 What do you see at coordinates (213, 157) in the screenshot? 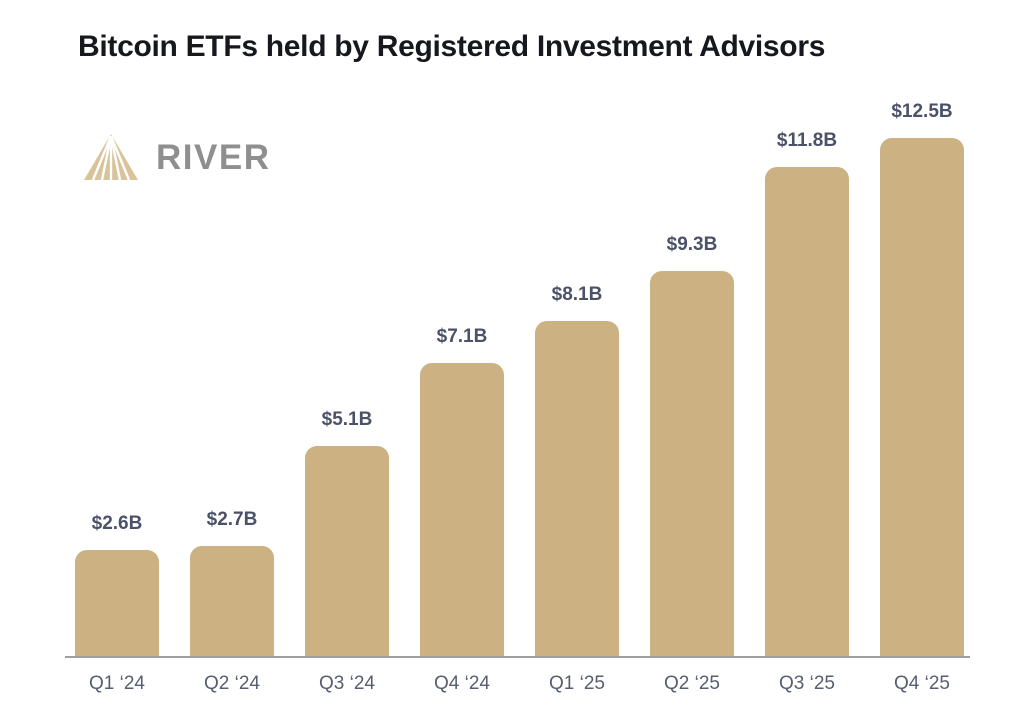
I see `river-logo-text: RIVER` at bounding box center [213, 157].